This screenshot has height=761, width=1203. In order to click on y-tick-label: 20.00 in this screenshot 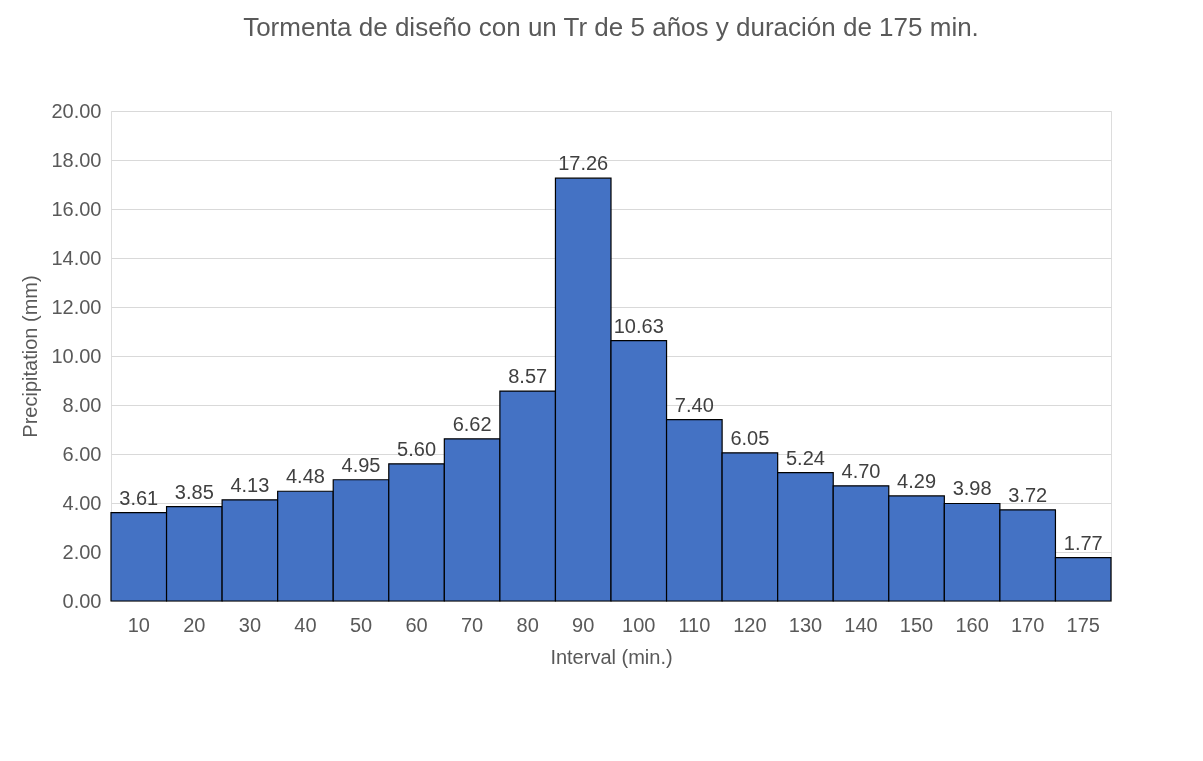, I will do `click(76, 110)`.